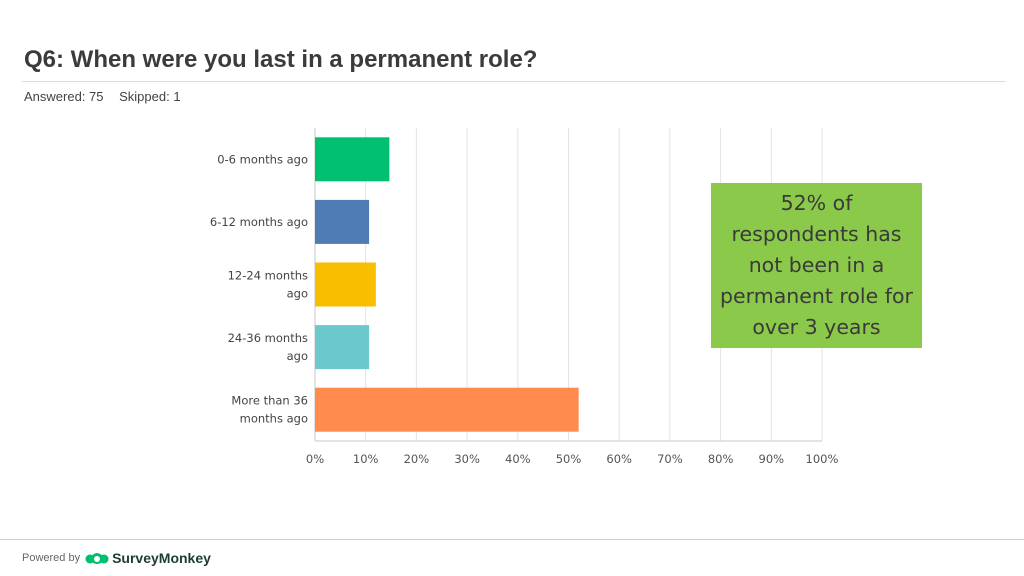  What do you see at coordinates (259, 222) in the screenshot?
I see `category-label: 6-12 months ago` at bounding box center [259, 222].